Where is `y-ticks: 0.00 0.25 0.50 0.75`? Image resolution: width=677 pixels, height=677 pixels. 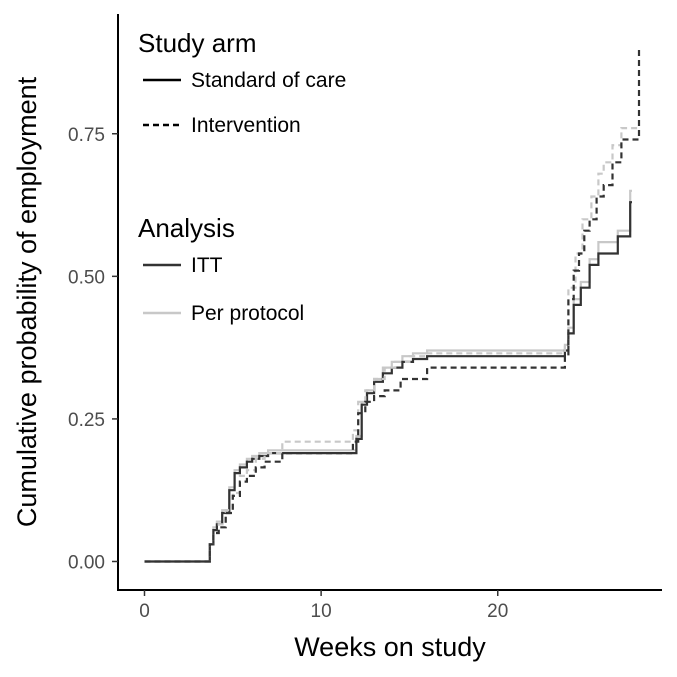 y-ticks: 0.00 0.25 0.50 0.75 is located at coordinates (93, 349).